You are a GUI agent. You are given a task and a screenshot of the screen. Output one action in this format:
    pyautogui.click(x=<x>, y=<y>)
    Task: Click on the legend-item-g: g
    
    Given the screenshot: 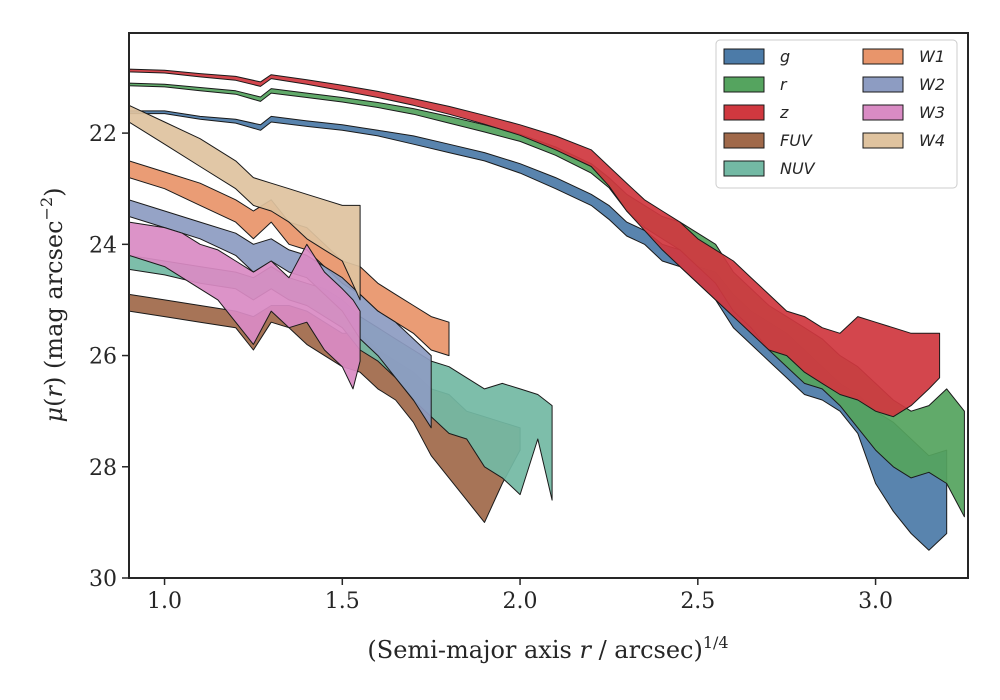 What is the action you would take?
    pyautogui.click(x=756, y=56)
    